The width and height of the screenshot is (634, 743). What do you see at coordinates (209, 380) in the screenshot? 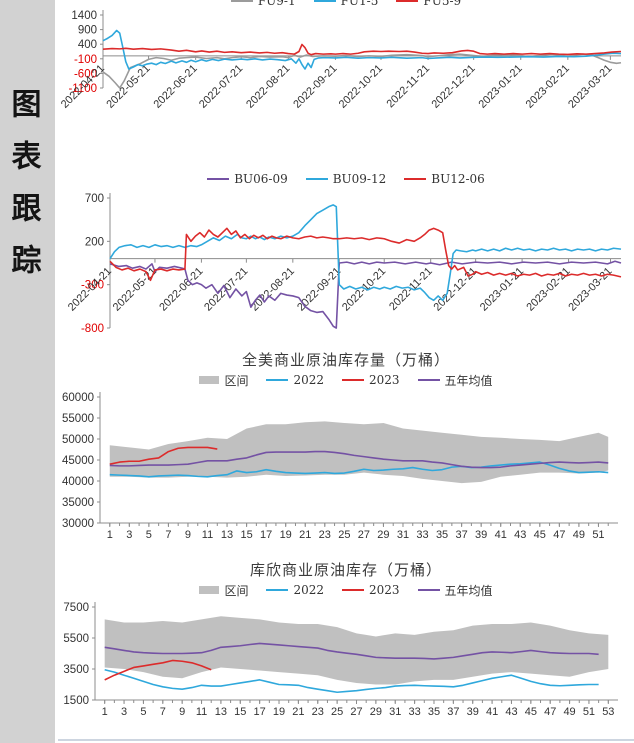
I see `band-swatch` at bounding box center [209, 380].